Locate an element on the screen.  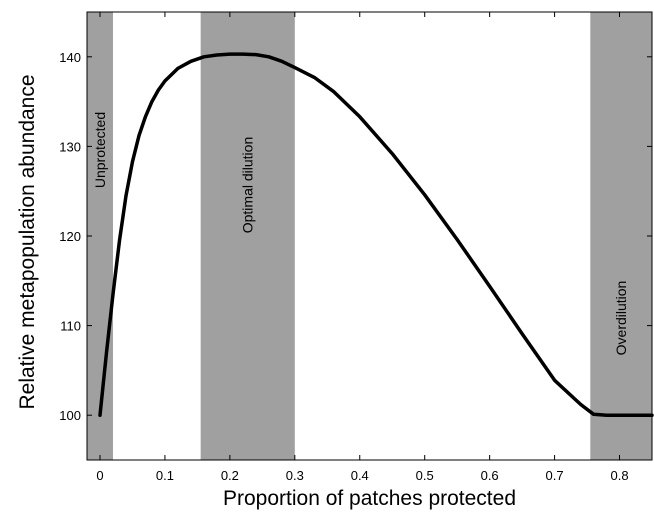
y-tick-label: 140 is located at coordinates (70, 57).